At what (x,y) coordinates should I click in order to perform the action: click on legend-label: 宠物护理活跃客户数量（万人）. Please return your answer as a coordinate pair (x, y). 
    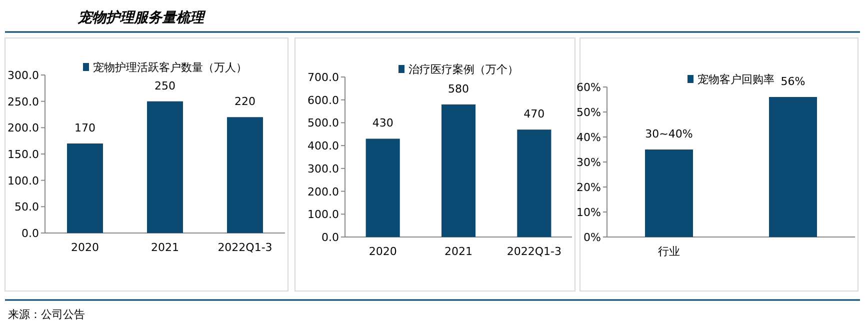
    Looking at the image, I should click on (170, 67).